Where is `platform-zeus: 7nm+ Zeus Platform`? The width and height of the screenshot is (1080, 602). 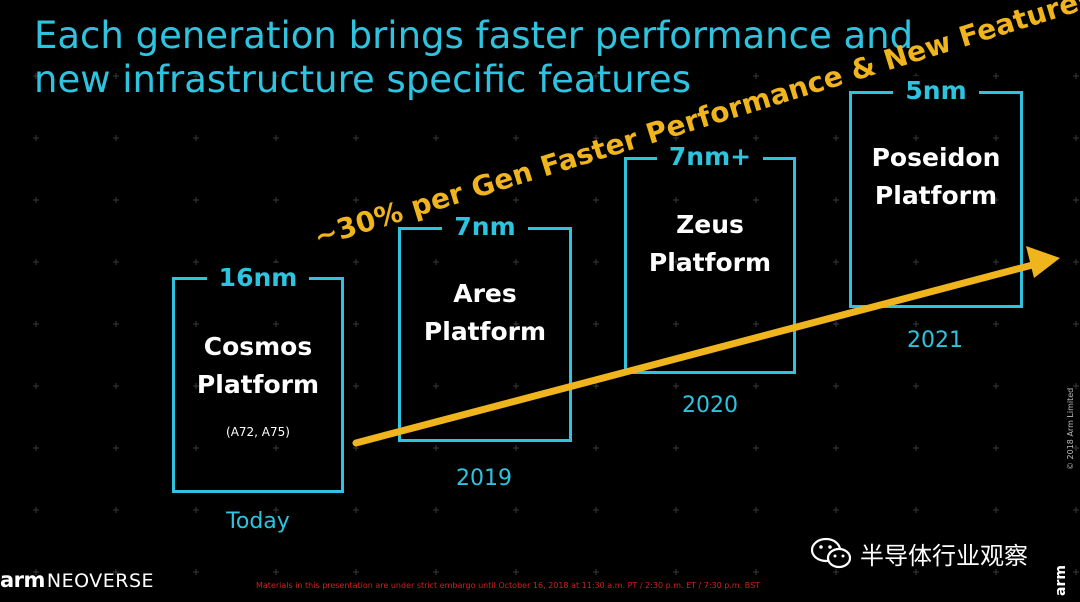
platform-zeus: 7nm+ Zeus Platform is located at coordinates (710, 258).